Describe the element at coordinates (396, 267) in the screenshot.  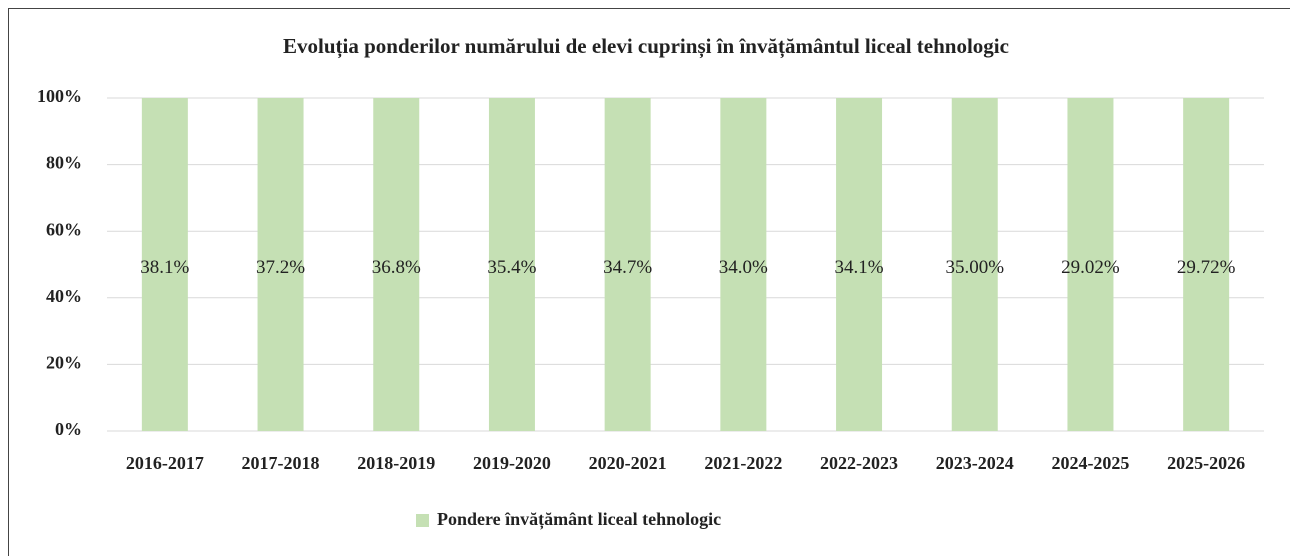
I see `data-label: 36.8%` at that location.